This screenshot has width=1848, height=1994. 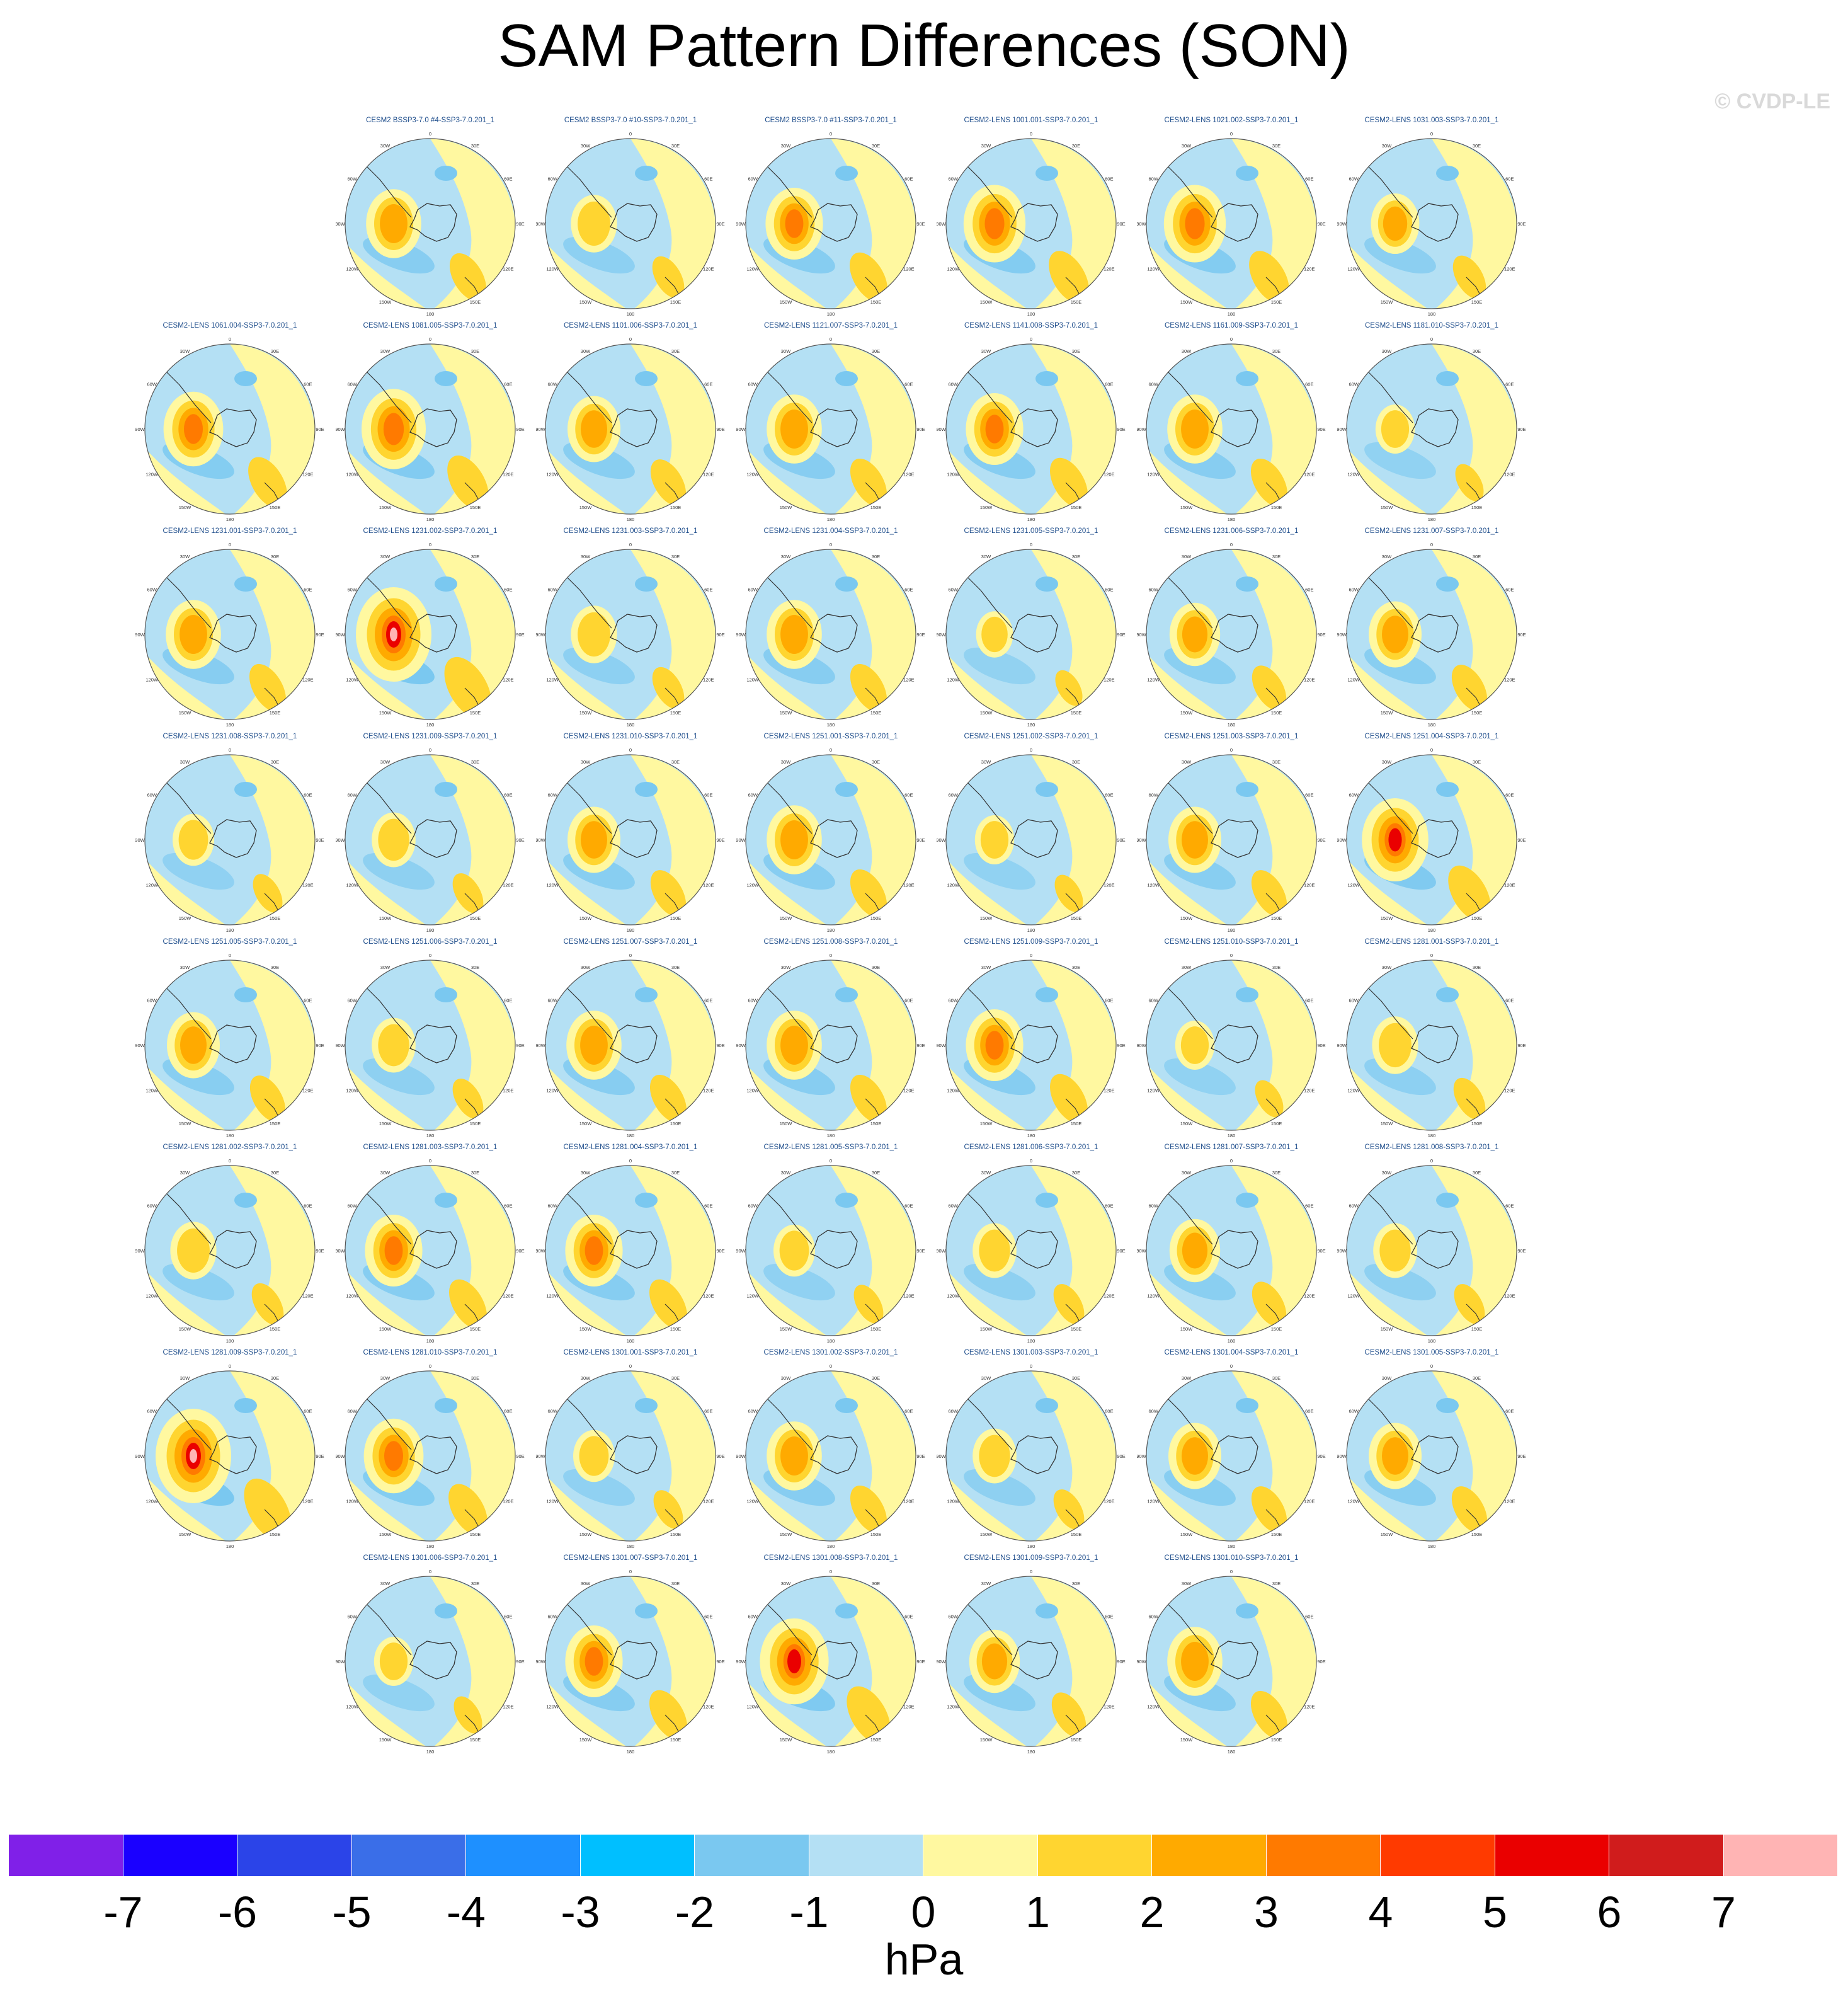 What do you see at coordinates (923, 1855) in the screenshot?
I see `colorbar` at bounding box center [923, 1855].